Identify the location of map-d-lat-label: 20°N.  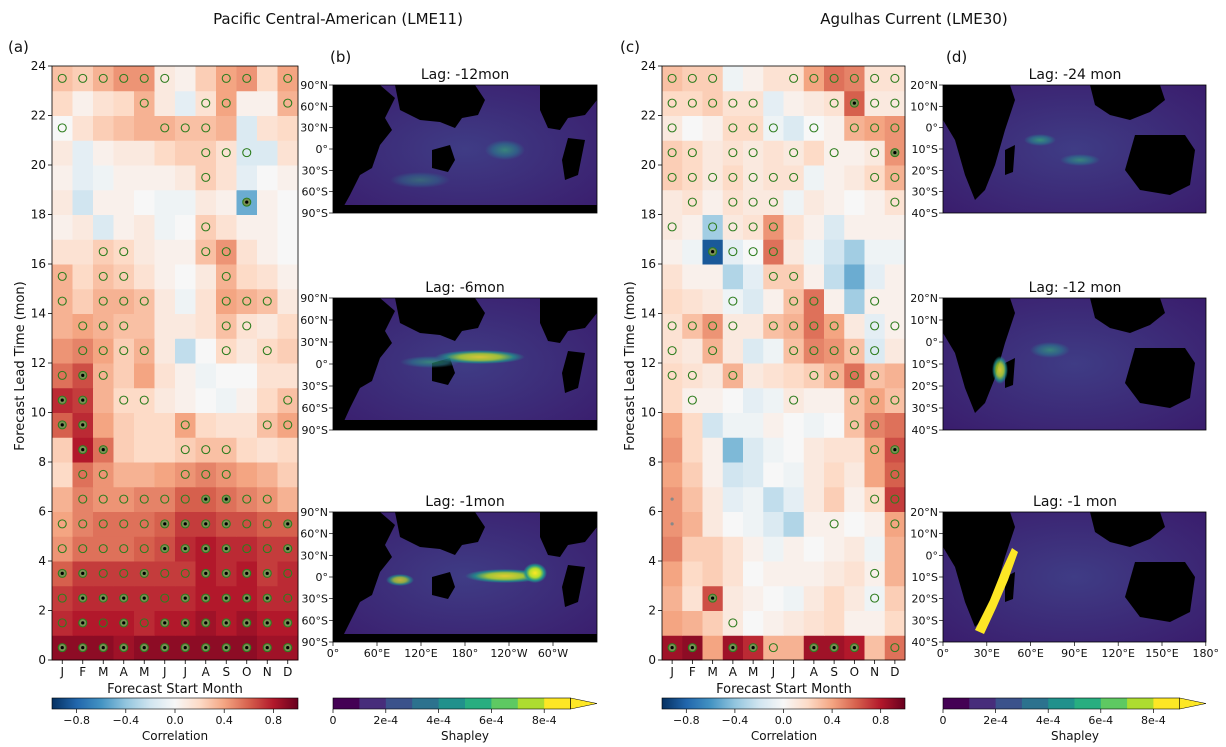
(924, 85).